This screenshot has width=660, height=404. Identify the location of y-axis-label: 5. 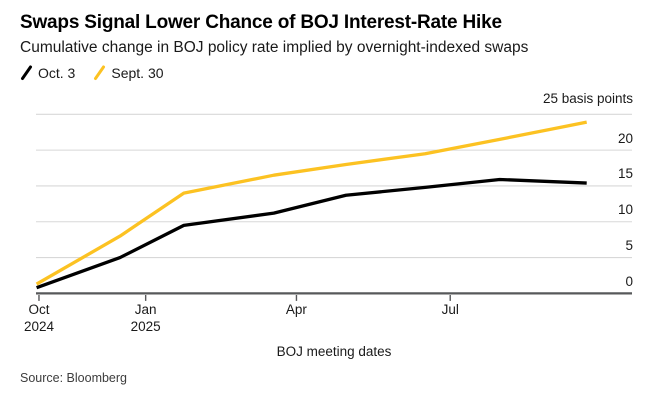
(629, 246).